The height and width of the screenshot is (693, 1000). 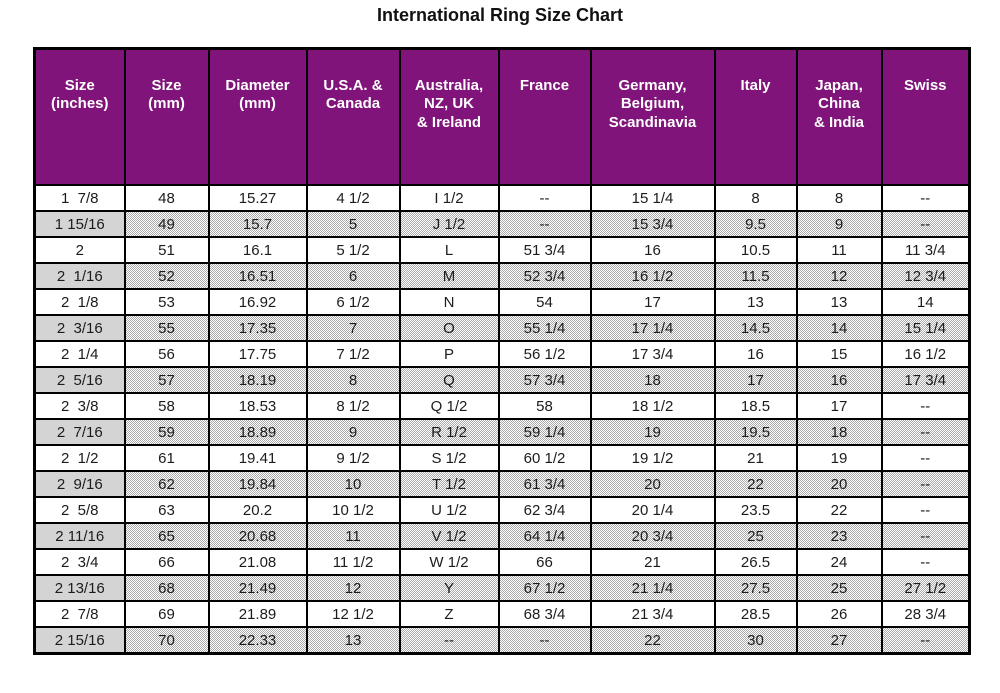 I want to click on table-cell: 16 1/2, so click(x=925, y=354).